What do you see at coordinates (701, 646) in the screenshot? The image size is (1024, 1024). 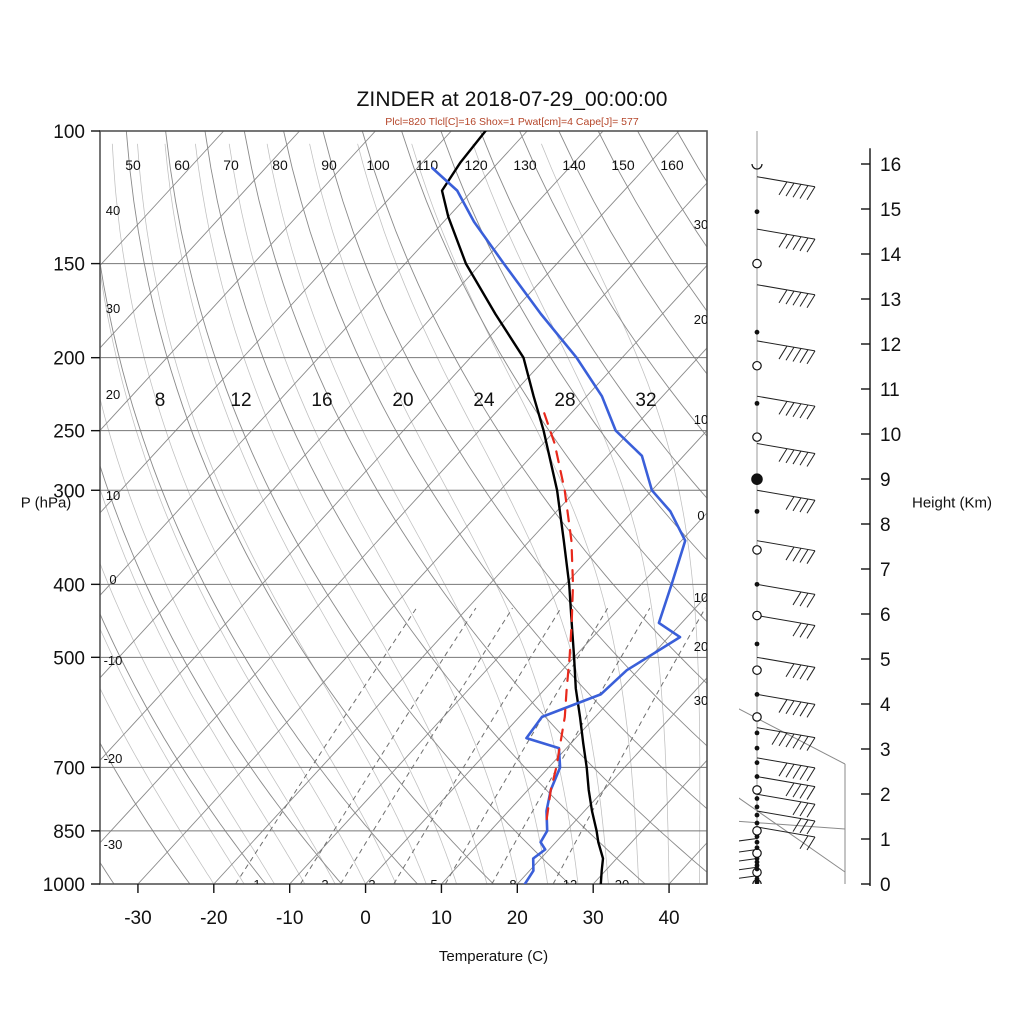 I see `isotherm-label-right: 20` at bounding box center [701, 646].